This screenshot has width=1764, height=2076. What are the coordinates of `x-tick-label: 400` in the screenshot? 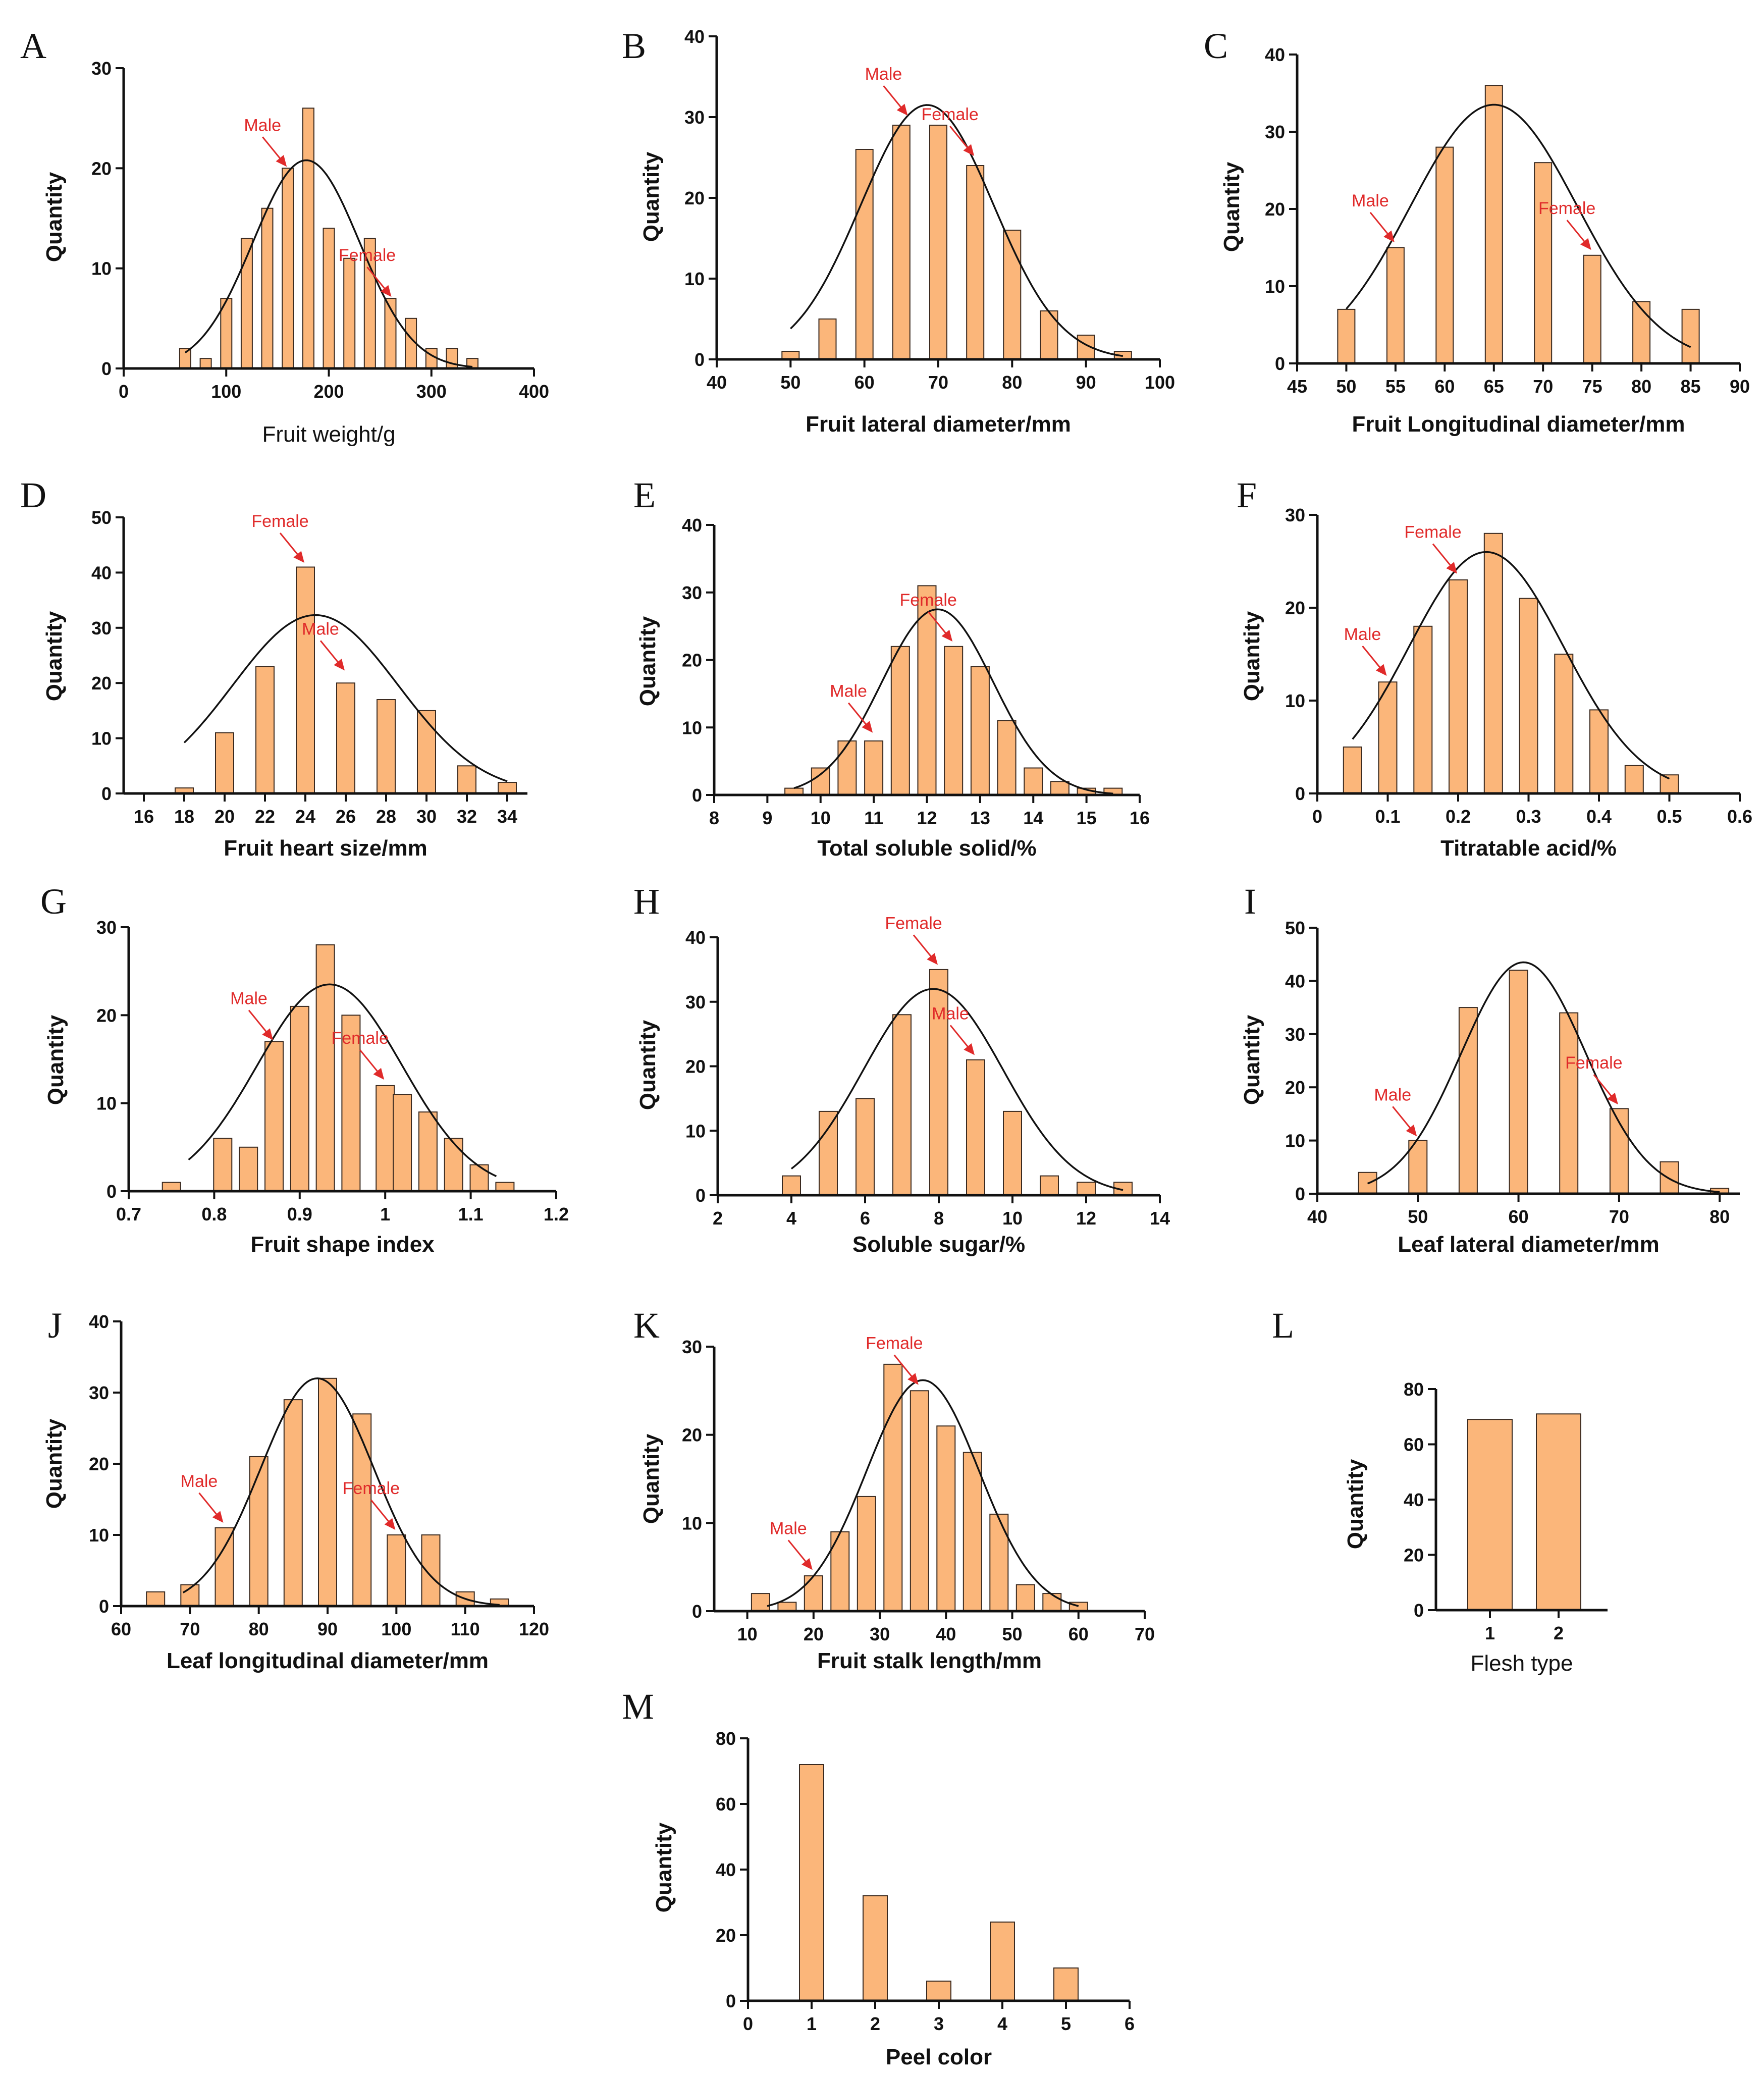 It's located at (534, 391).